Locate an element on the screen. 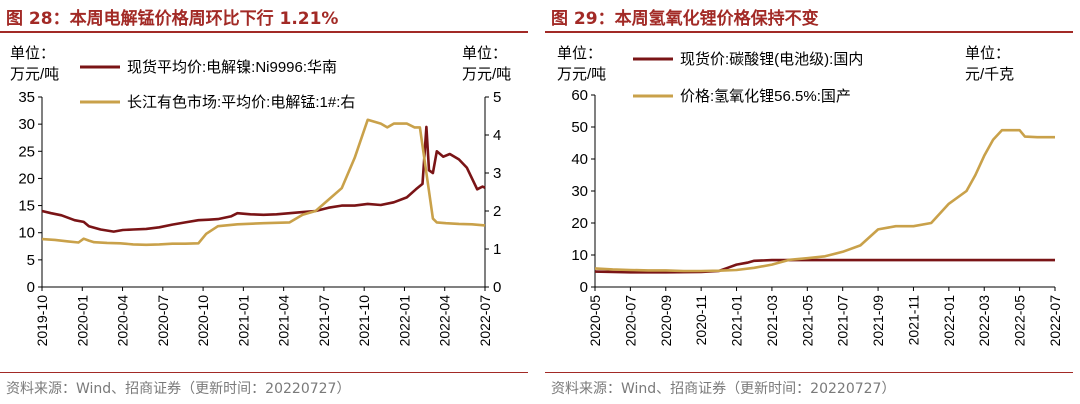  legend-label: 现货平均价:电解镍:Ni9996:华南 is located at coordinates (232, 67).